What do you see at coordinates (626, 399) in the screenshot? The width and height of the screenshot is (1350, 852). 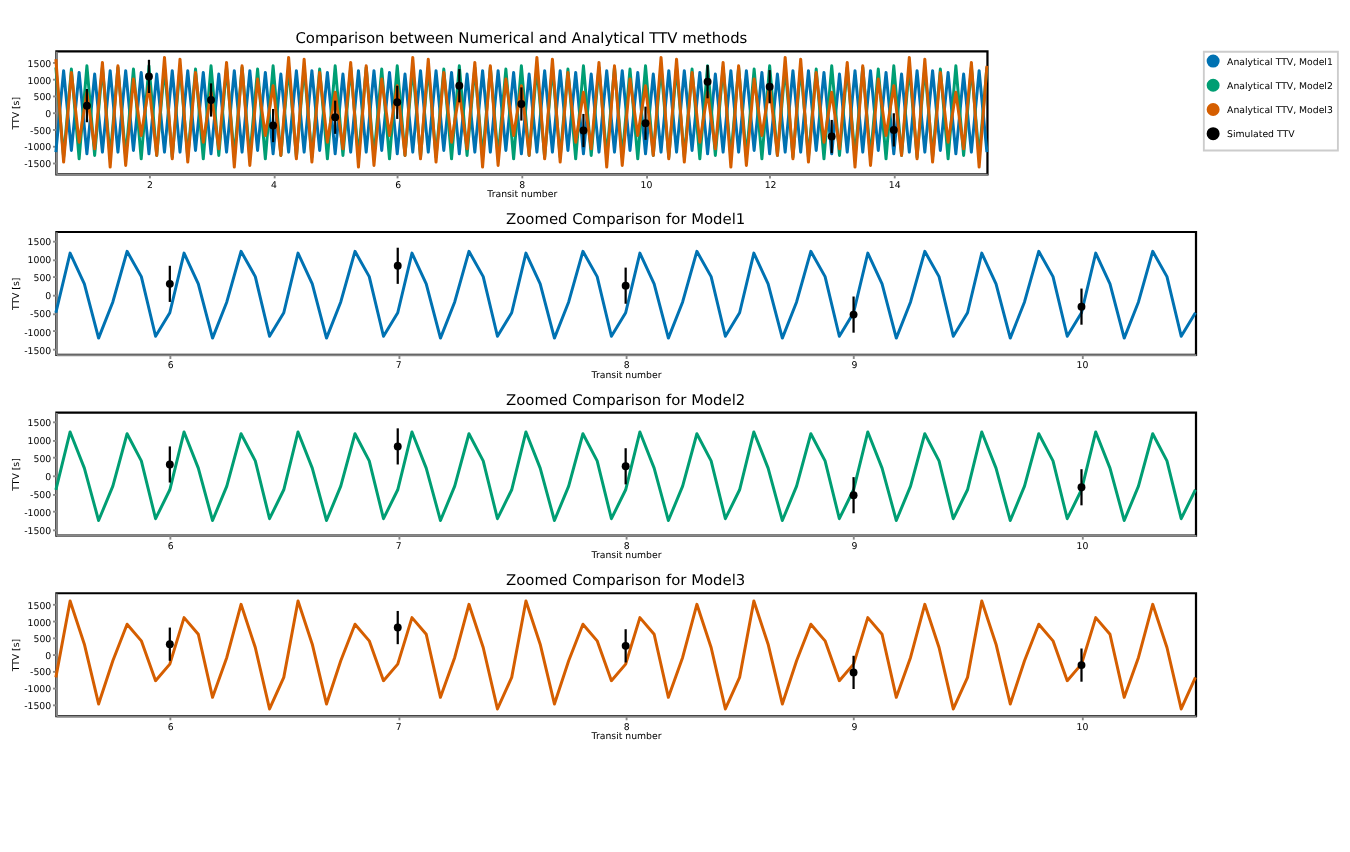 I see `chart-title: Zoomed Comparison for Model2` at bounding box center [626, 399].